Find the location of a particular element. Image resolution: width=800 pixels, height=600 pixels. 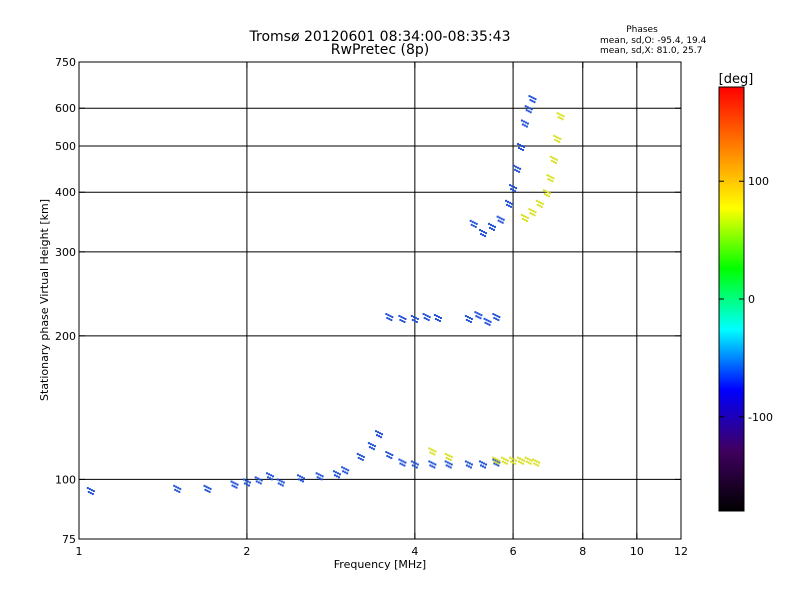

colorbar-tick-label: 100 is located at coordinates (758, 181).